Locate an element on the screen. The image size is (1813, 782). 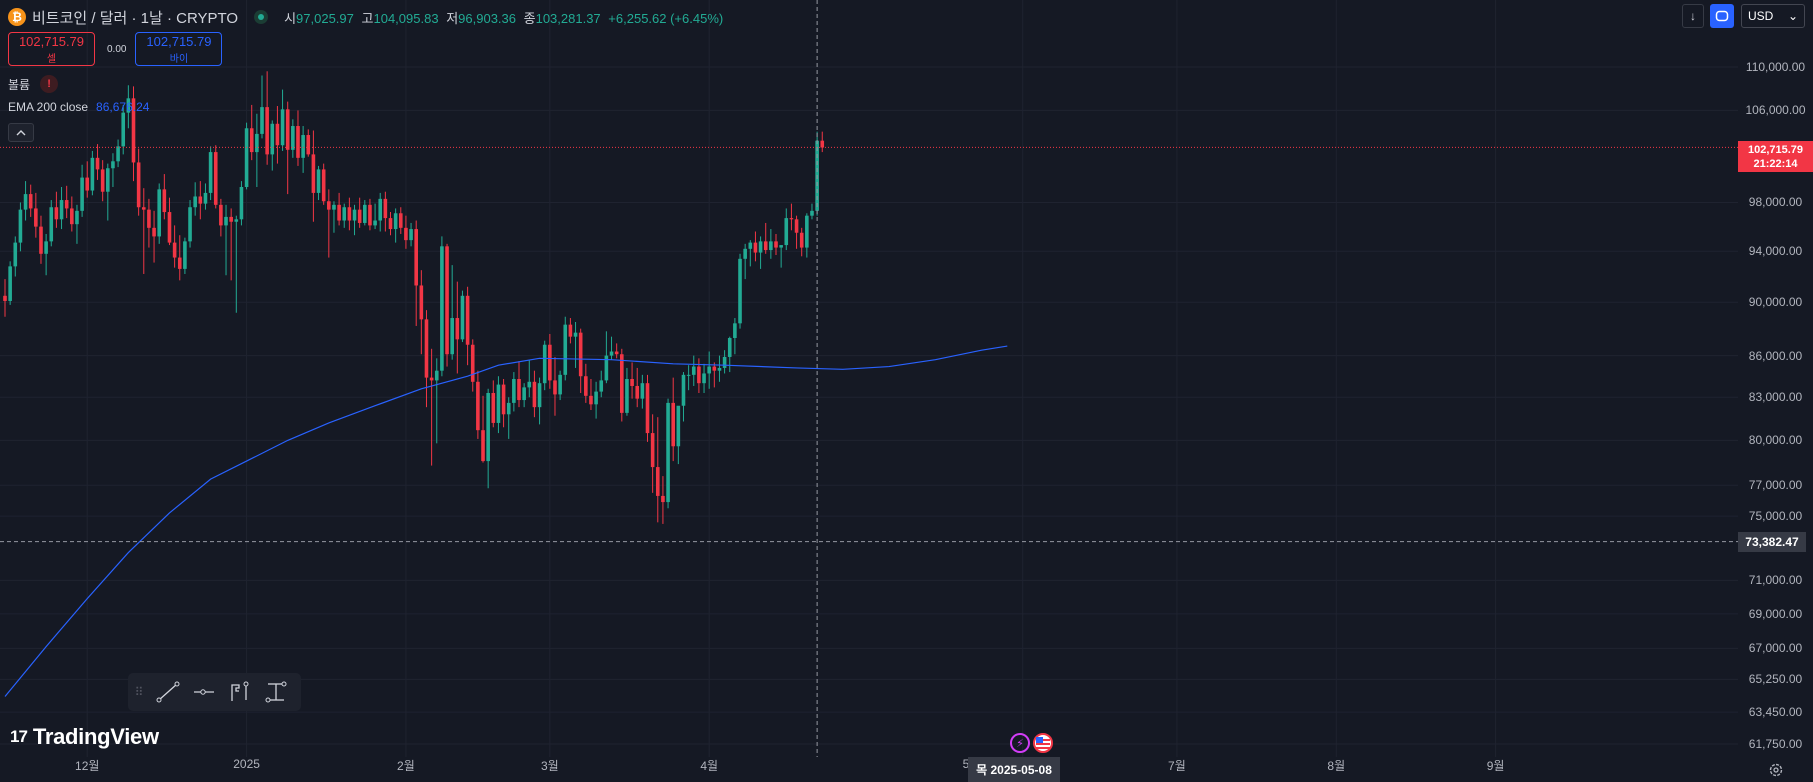
collapse-legend-button is located at coordinates (21, 132).